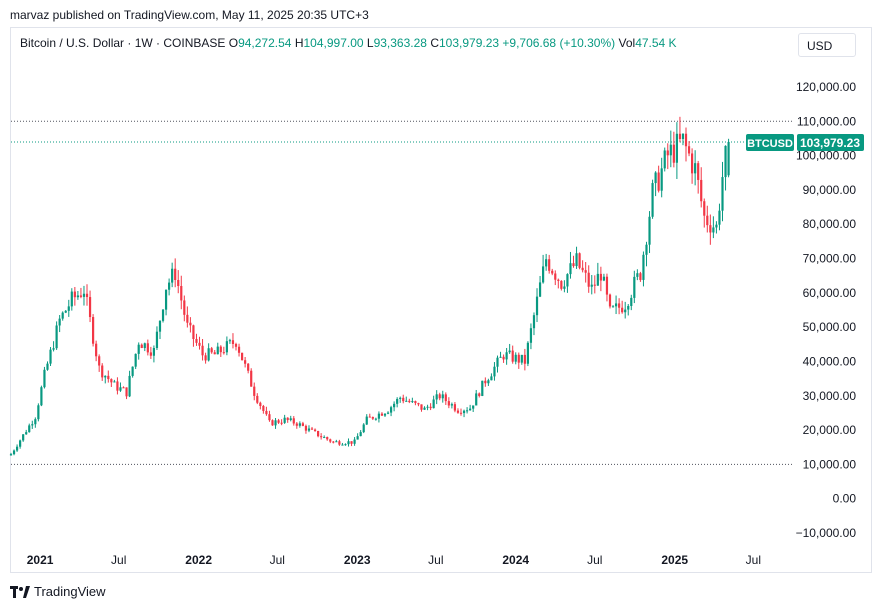 This screenshot has width=882, height=609. Describe the element at coordinates (830, 224) in the screenshot. I see `y-tick-label: 80,000.00` at that location.